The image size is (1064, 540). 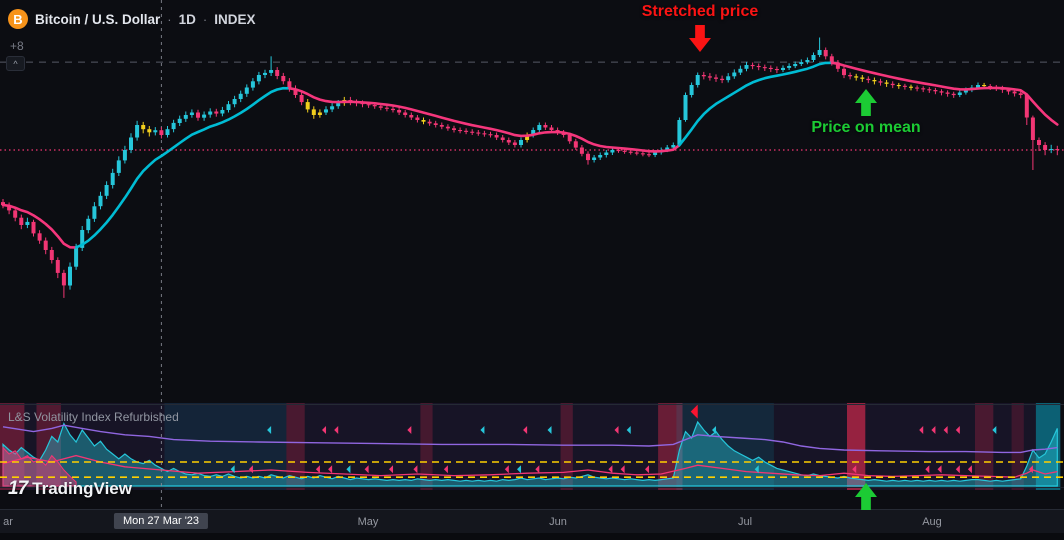 I want to click on time-axis: Mon 27 Mar '23 ar May Jun Jul Aug, so click(x=532, y=521).